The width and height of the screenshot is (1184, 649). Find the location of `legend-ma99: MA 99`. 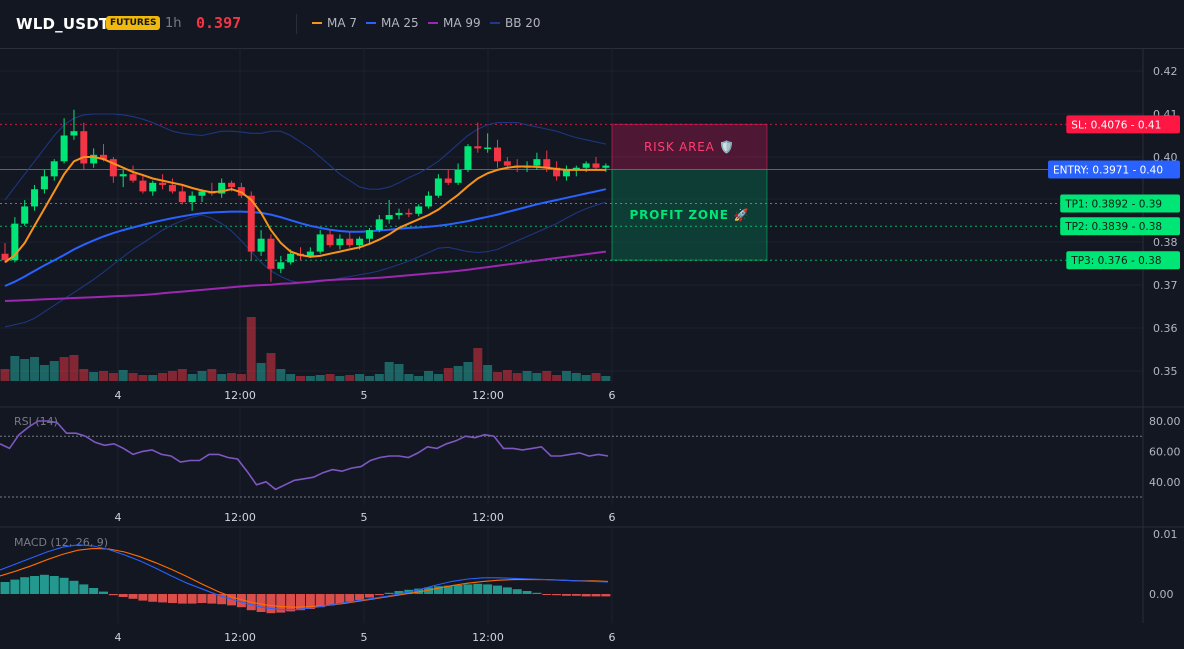

legend-ma99: MA 99 is located at coordinates (454, 23).